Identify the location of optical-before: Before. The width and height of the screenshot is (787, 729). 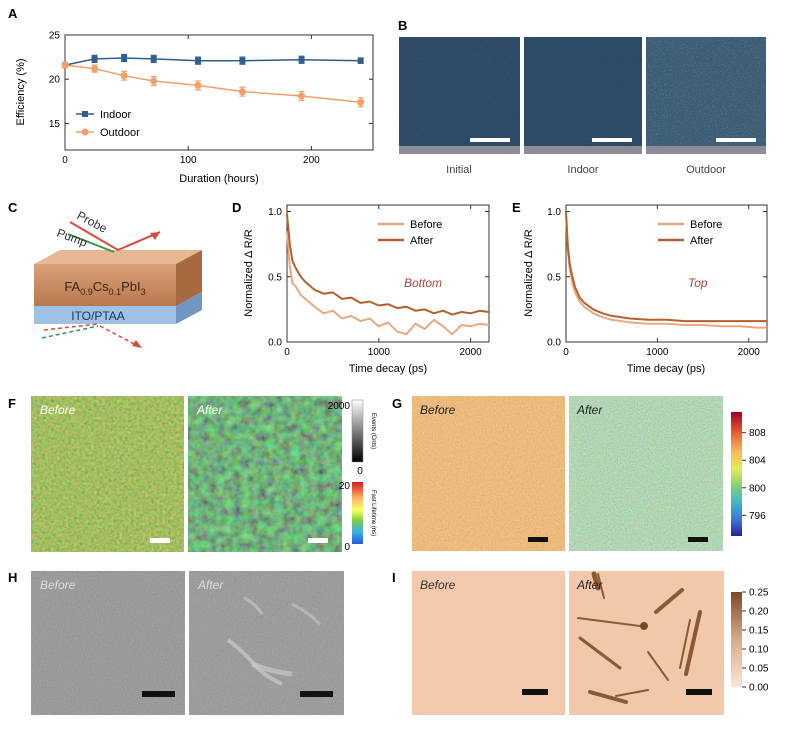
(488, 643).